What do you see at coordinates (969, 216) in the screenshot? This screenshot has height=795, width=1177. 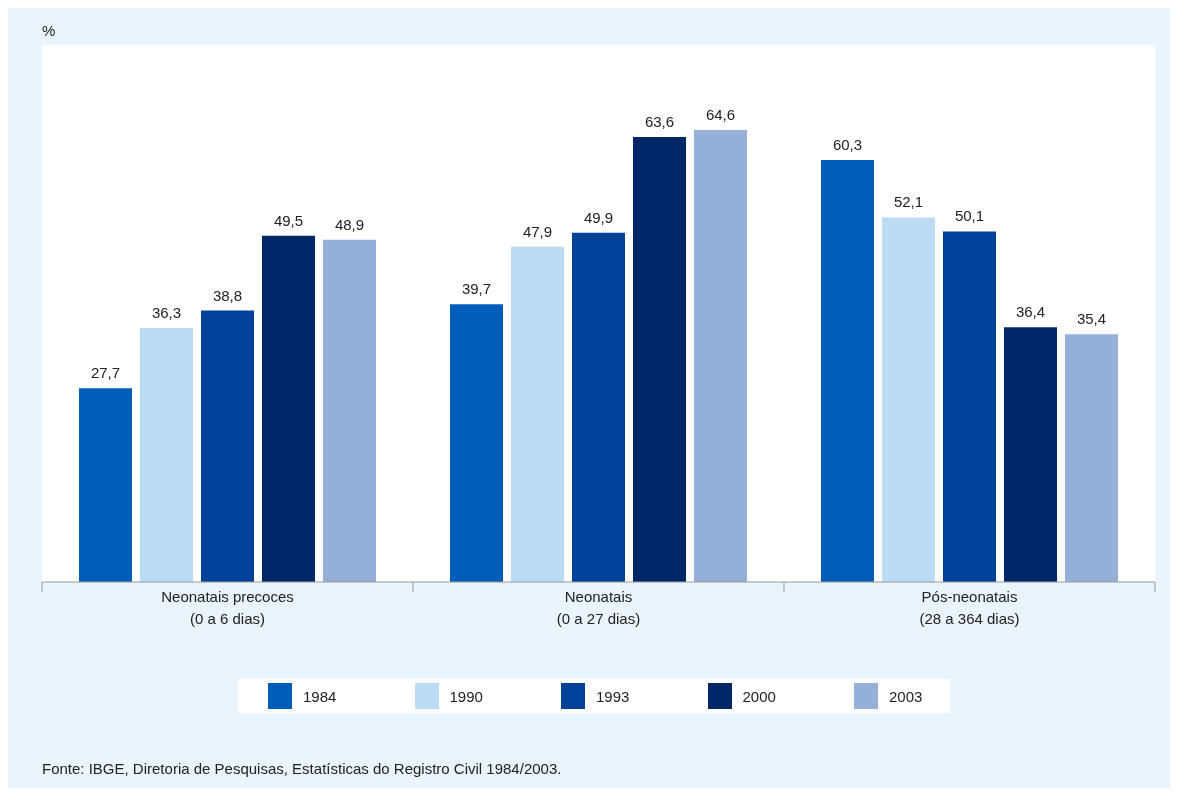 I see `data-label: 50,1` at bounding box center [969, 216].